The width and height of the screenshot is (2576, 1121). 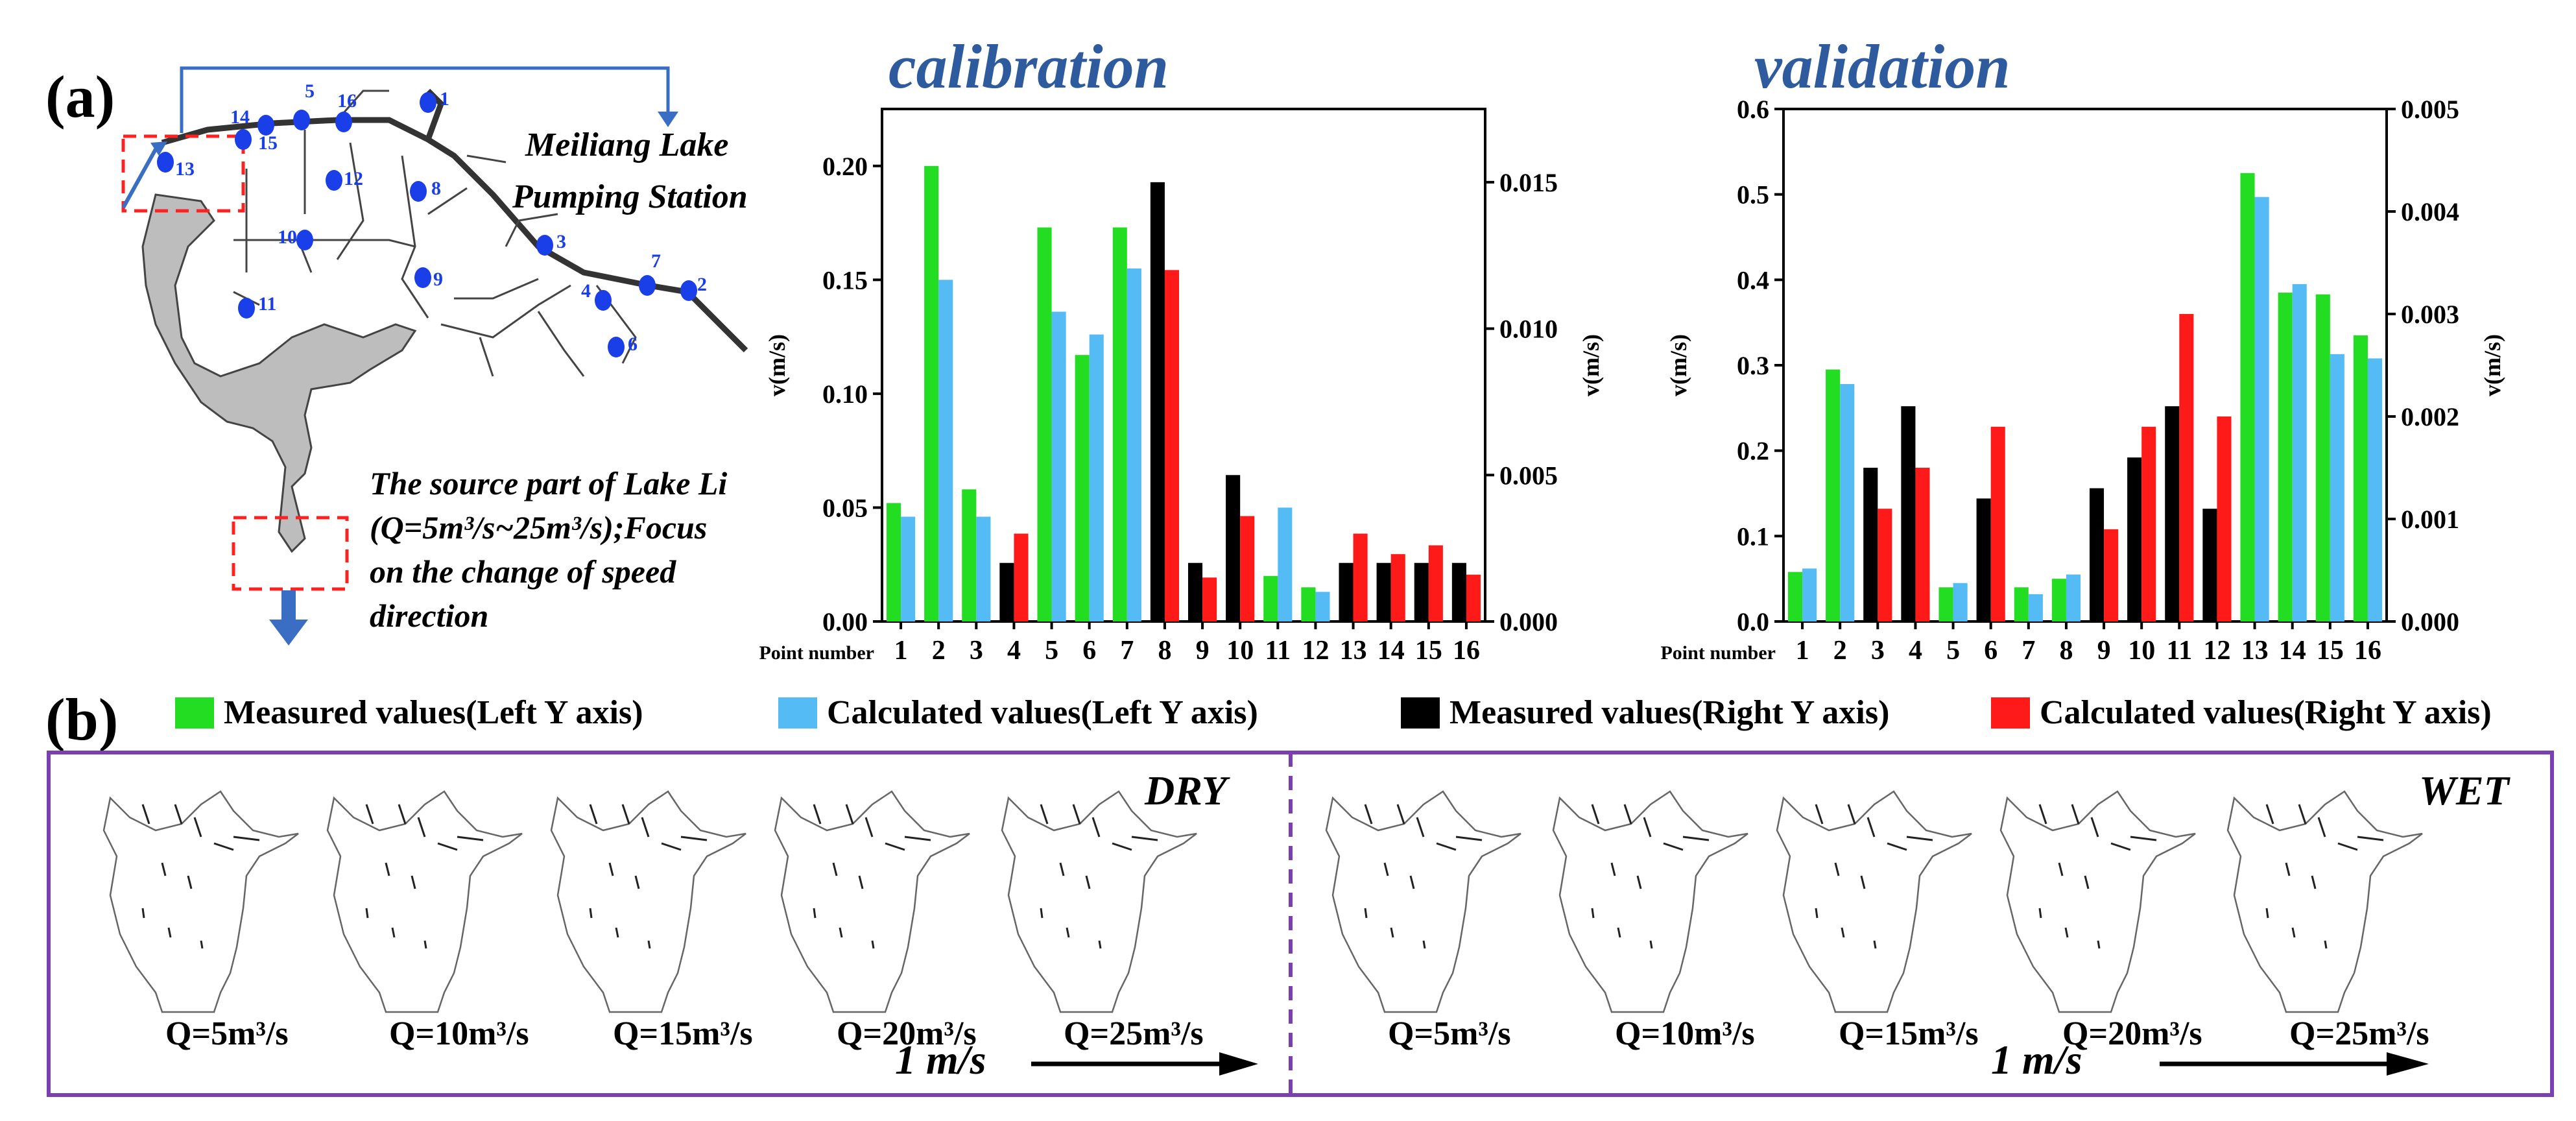 What do you see at coordinates (538, 527) in the screenshot?
I see `source-note-line2: (Q=5m³/s~25m³/s);Focus` at bounding box center [538, 527].